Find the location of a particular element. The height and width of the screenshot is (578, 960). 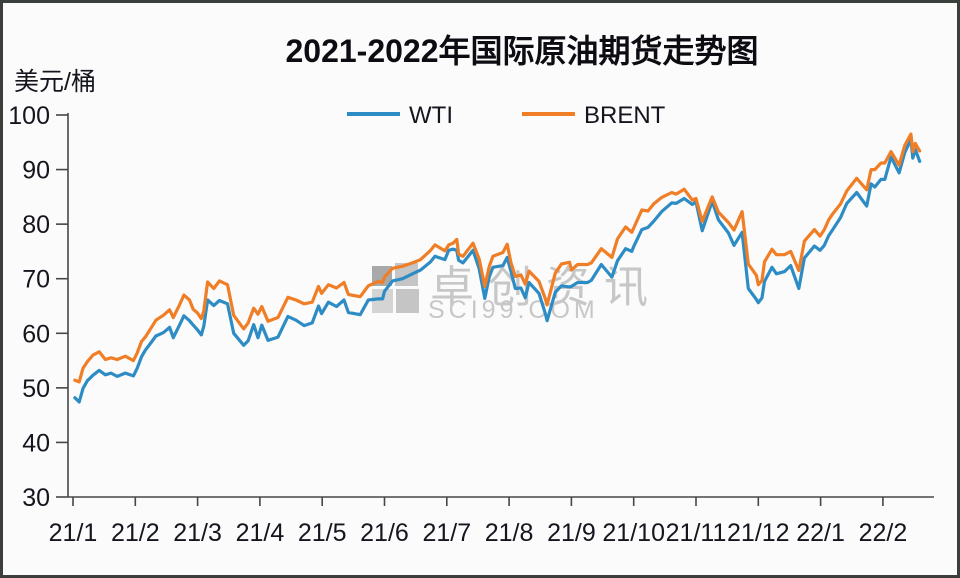

x-tick-label: 21/4 is located at coordinates (260, 533).